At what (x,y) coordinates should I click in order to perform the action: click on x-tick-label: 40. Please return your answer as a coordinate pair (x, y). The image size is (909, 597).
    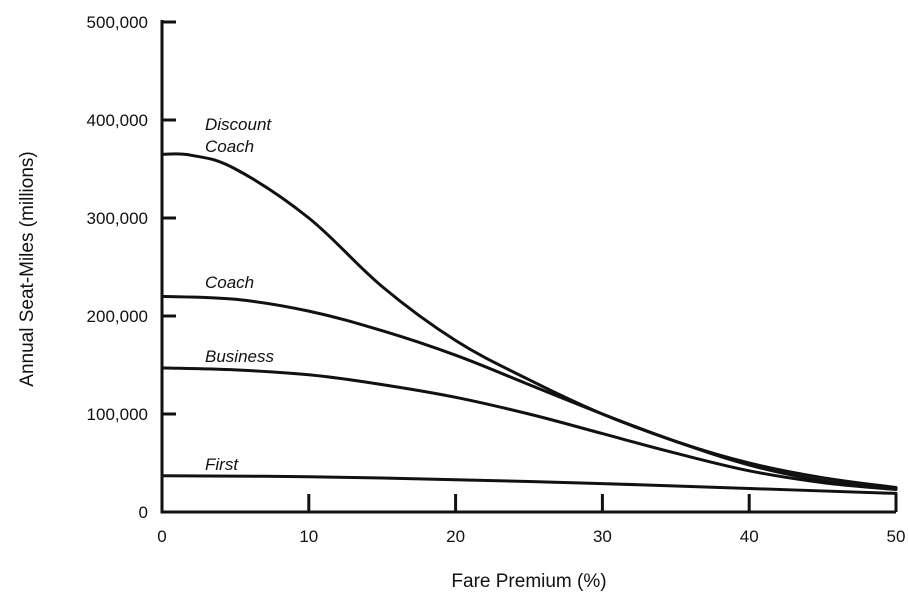
    Looking at the image, I should click on (749, 536).